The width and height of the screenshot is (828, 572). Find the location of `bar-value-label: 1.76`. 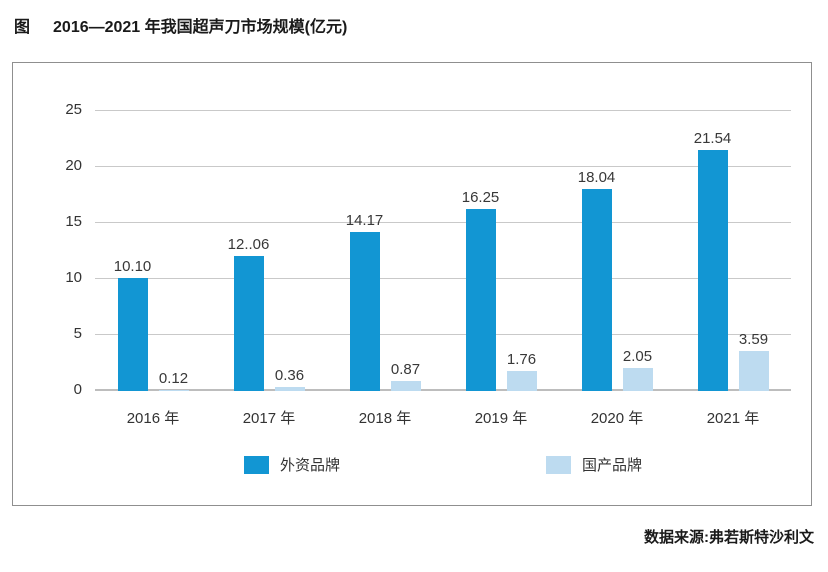

bar-value-label: 1.76 is located at coordinates (521, 359).